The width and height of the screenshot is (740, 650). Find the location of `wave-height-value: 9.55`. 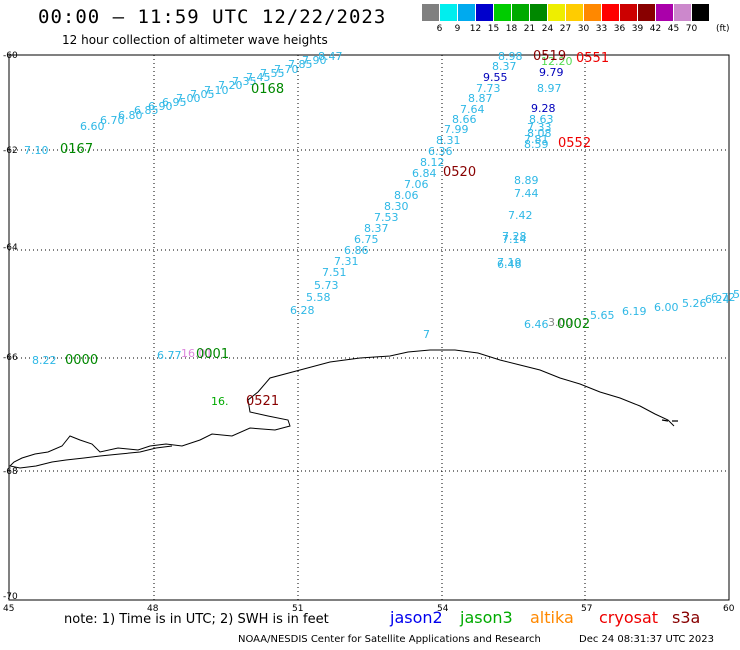

wave-height-value: 9.55 is located at coordinates (495, 77).